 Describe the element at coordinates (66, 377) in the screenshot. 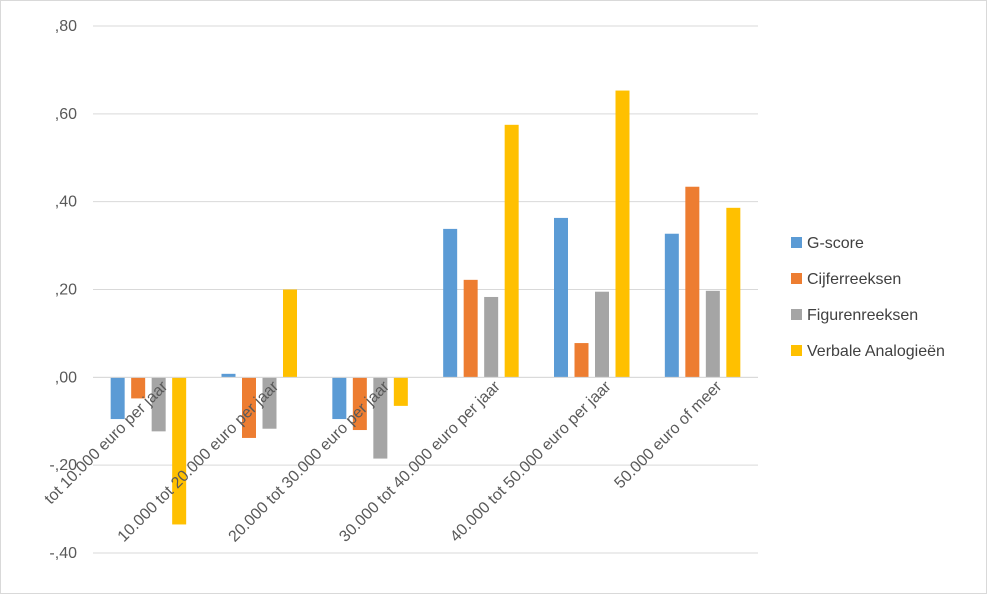

I see `y-tick-label: ,00` at that location.